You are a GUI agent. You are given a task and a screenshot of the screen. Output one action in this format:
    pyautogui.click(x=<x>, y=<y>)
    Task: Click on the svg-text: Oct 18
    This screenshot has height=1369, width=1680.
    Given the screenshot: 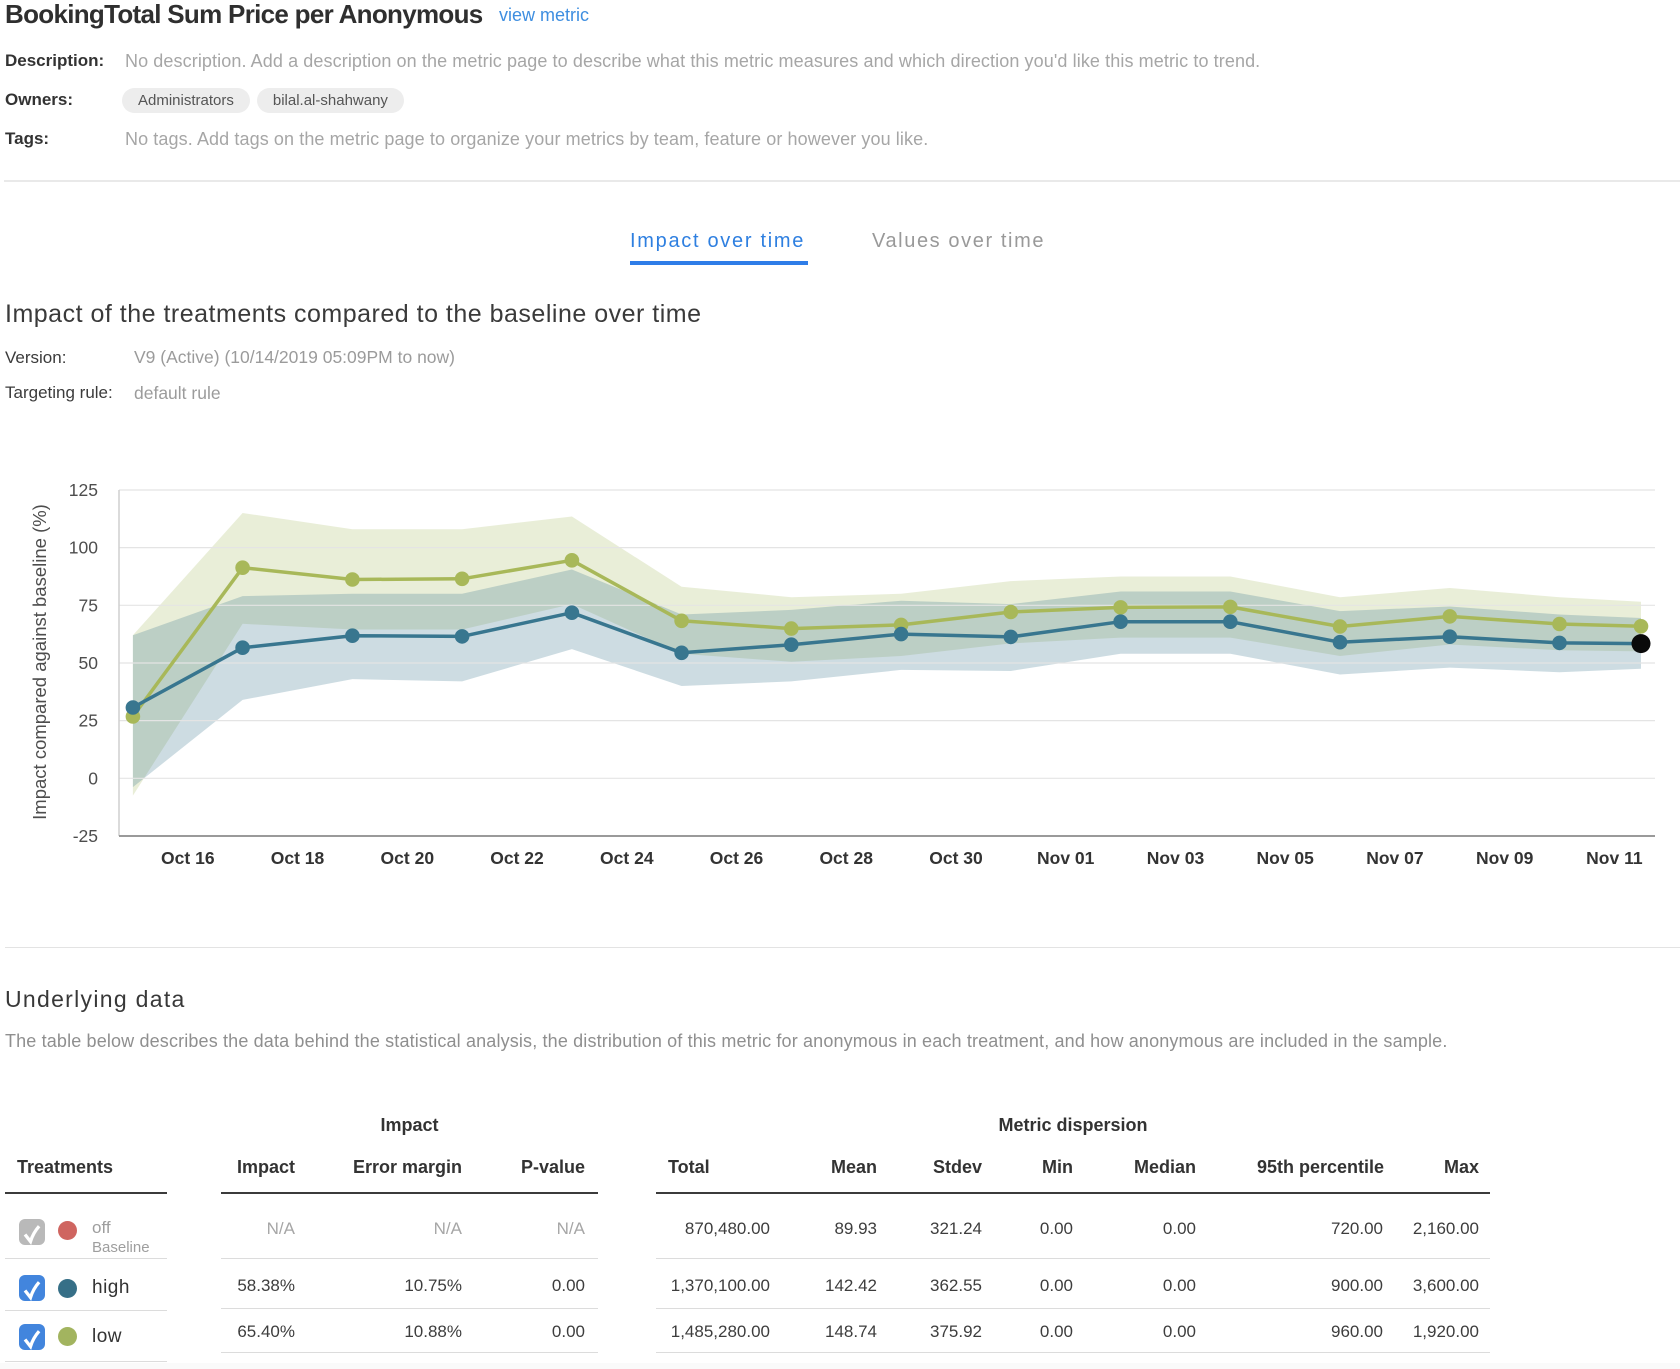 What is the action you would take?
    pyautogui.click(x=298, y=858)
    